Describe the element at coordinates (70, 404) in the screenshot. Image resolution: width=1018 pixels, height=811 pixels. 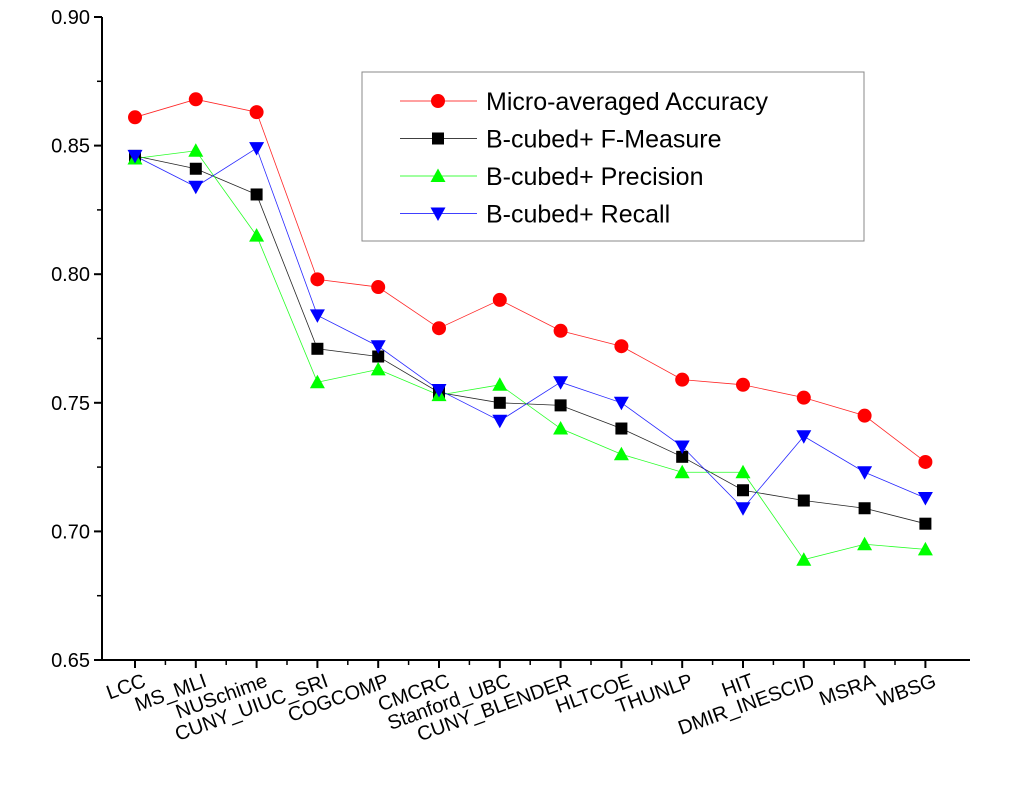
I see `y-tick-label: 0.75` at that location.